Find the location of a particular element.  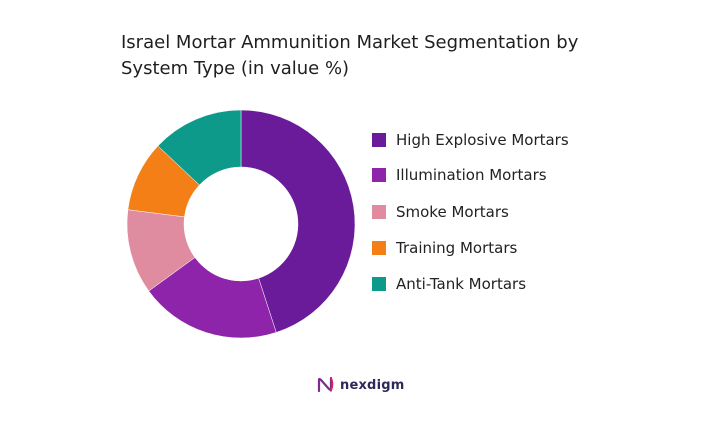

legend-item-smoke-mortars: Smoke Mortars is located at coordinates (440, 212).